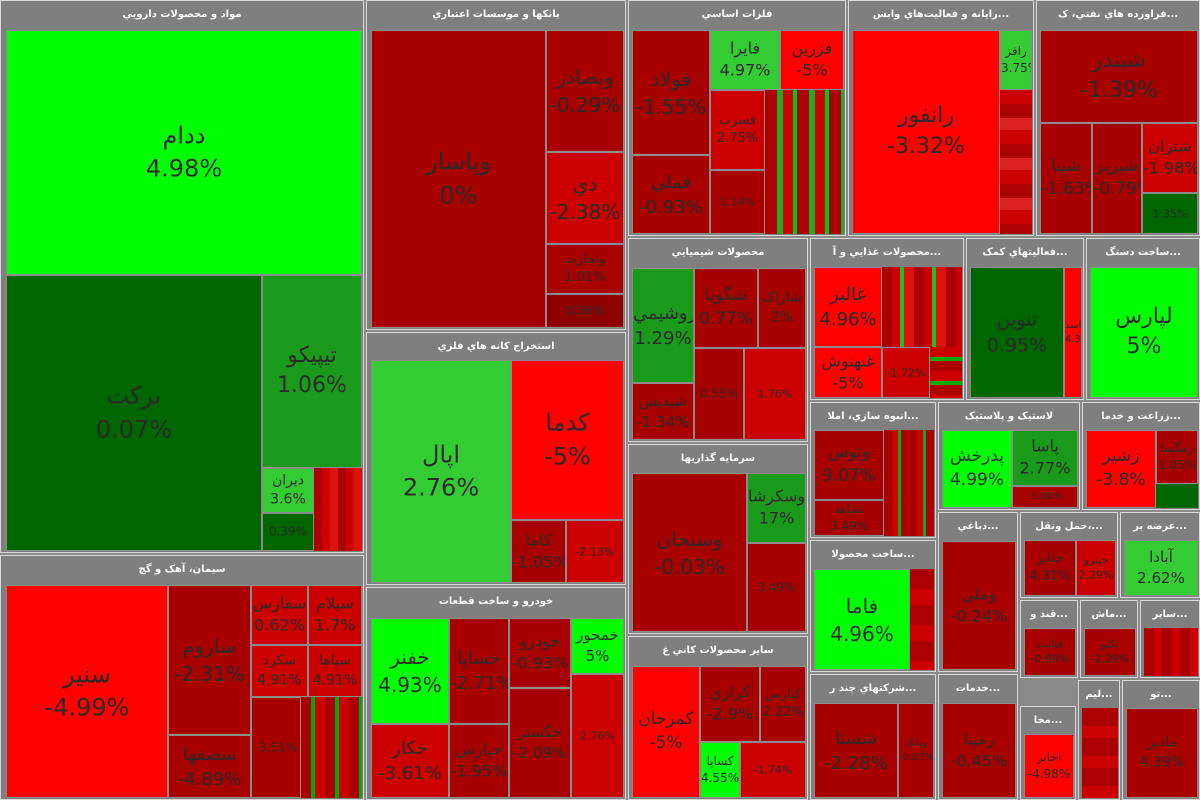  Describe the element at coordinates (458, 179) in the screenshot. I see `stock-tile: وپاسار 0%` at that location.